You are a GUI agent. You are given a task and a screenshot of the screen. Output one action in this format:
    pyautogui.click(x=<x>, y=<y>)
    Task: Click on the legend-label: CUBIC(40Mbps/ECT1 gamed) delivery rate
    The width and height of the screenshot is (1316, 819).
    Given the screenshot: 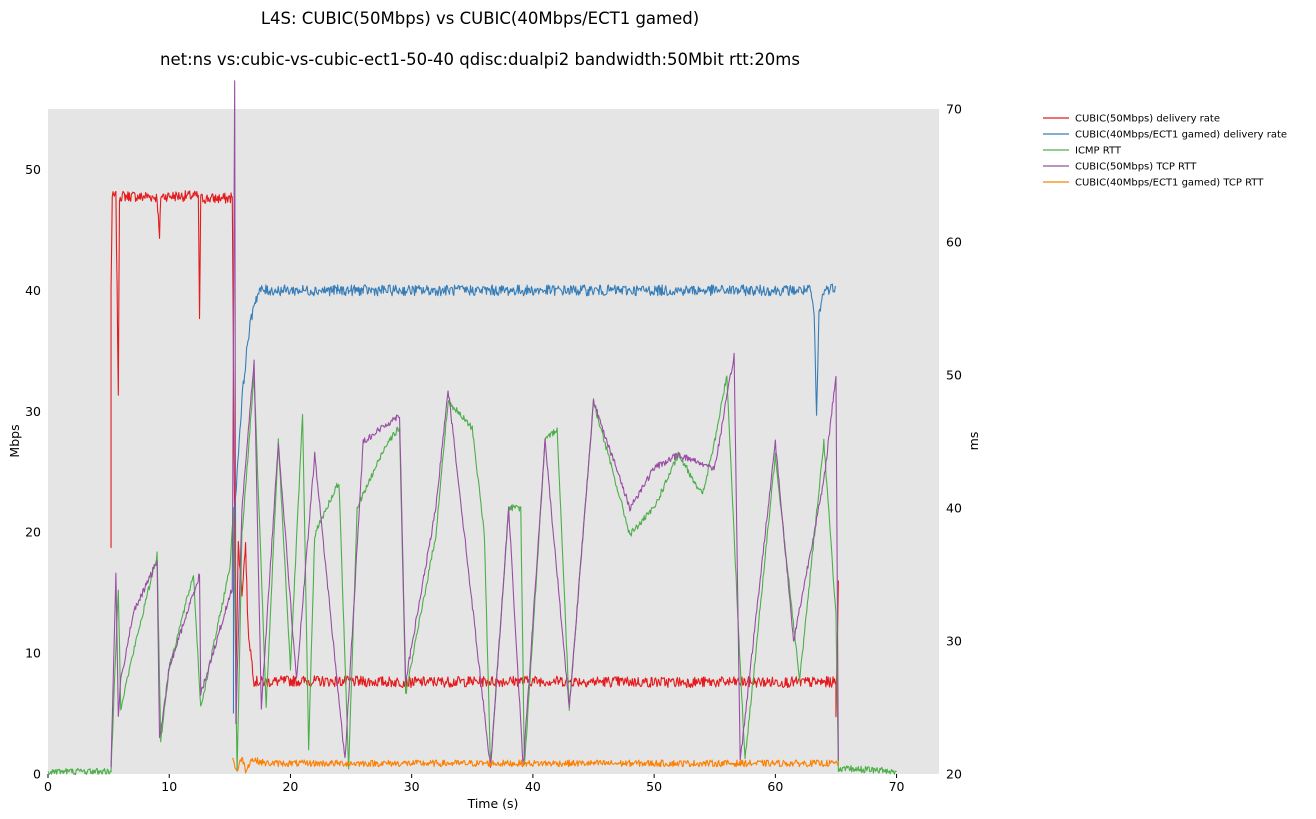 What is the action you would take?
    pyautogui.click(x=1181, y=135)
    